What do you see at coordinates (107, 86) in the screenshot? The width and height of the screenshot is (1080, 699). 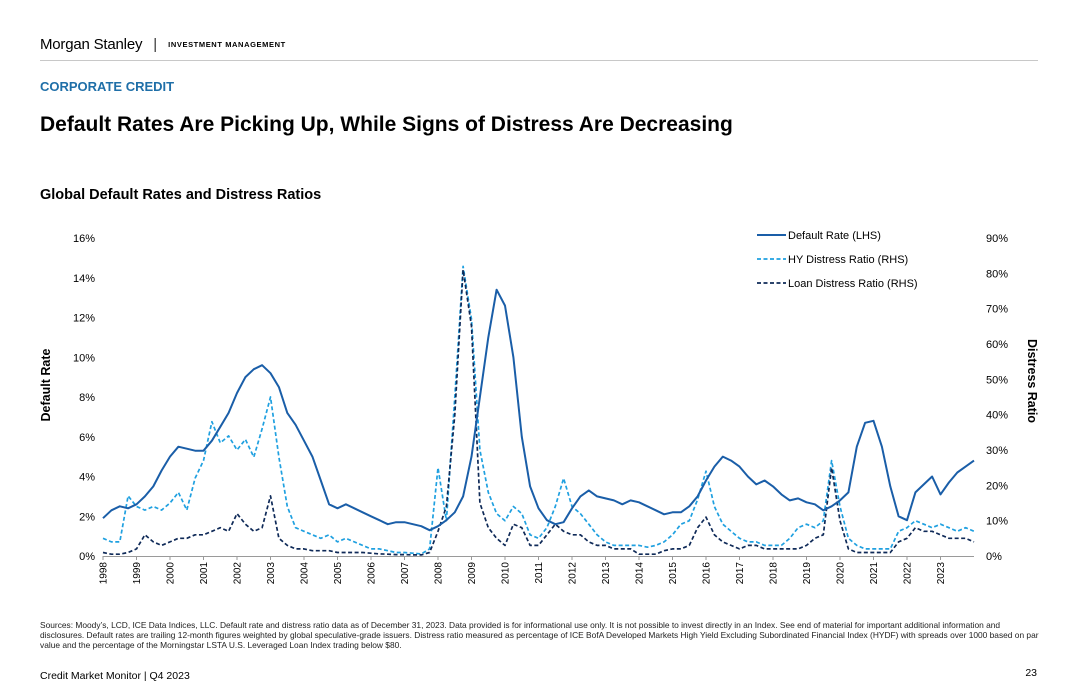 I see `section-label: CORPORATE CREDIT` at bounding box center [107, 86].